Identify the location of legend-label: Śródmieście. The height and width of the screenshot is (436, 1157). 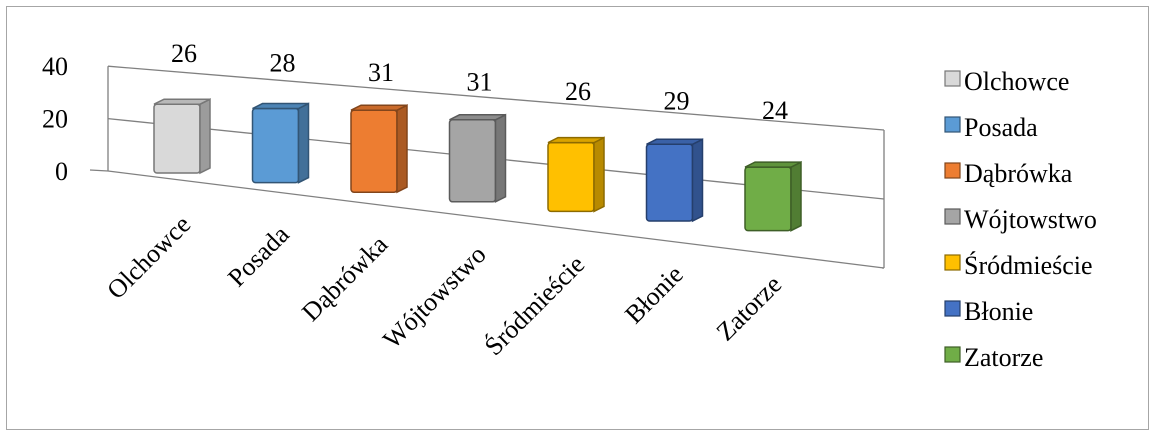
(1028, 265).